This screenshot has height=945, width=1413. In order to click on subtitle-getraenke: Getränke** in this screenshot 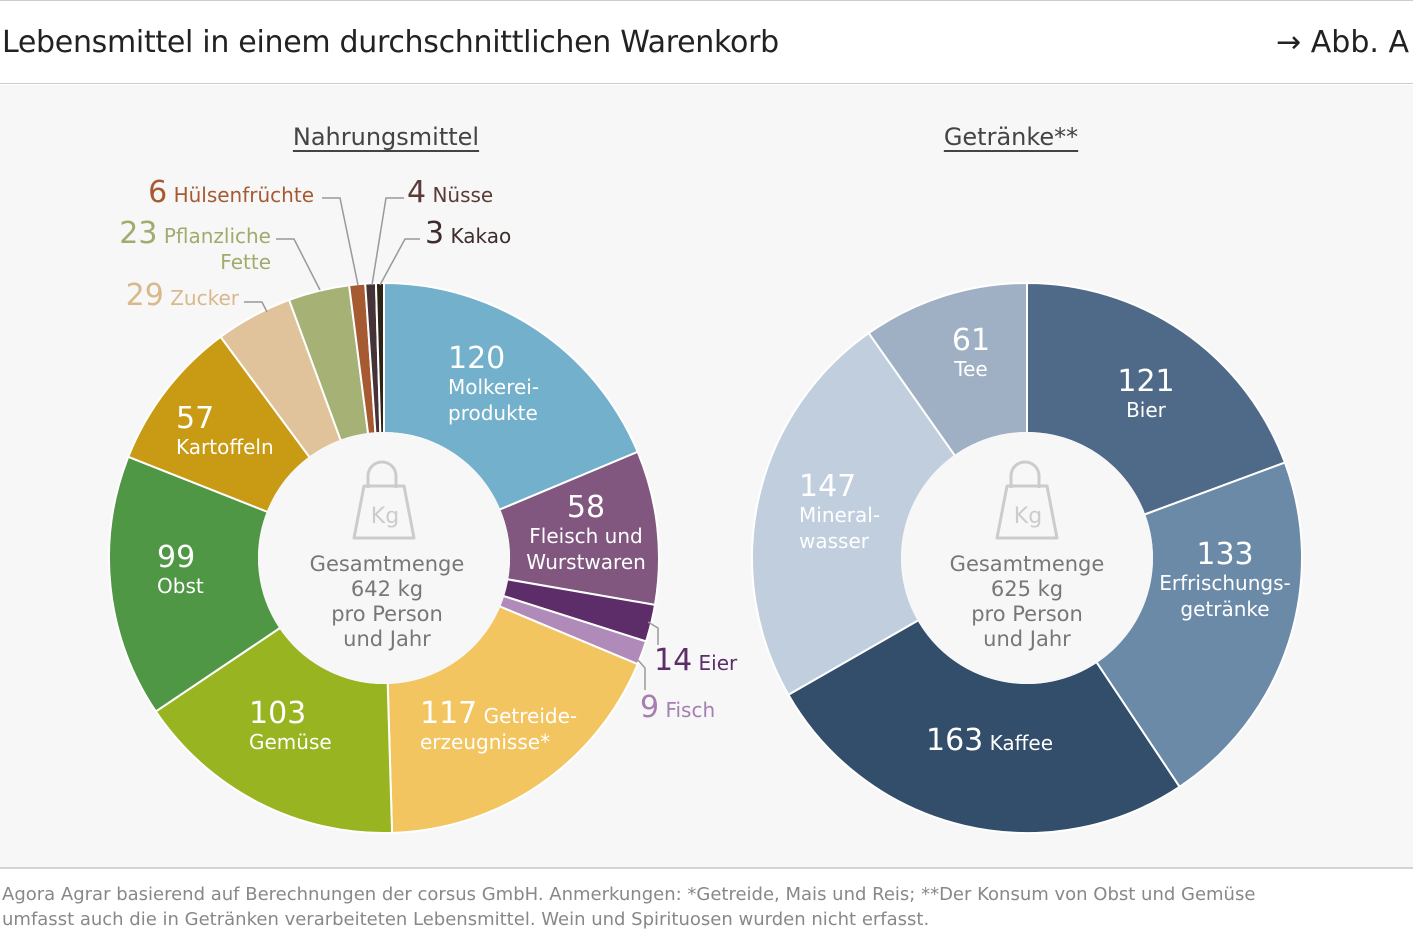, I will do `click(1011, 137)`.